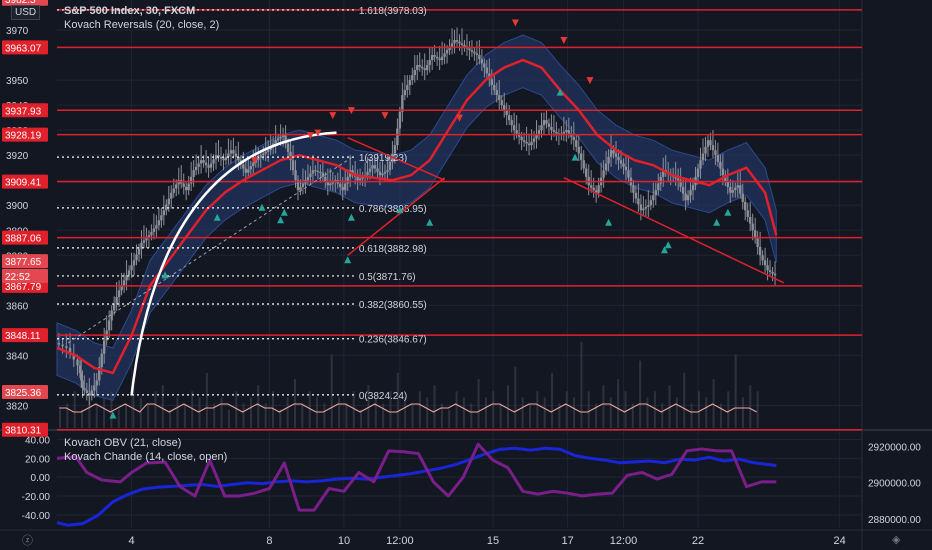 This screenshot has height=550, width=932. What do you see at coordinates (123, 443) in the screenshot?
I see `obv-title: Kovach OBV (21, close)` at bounding box center [123, 443].